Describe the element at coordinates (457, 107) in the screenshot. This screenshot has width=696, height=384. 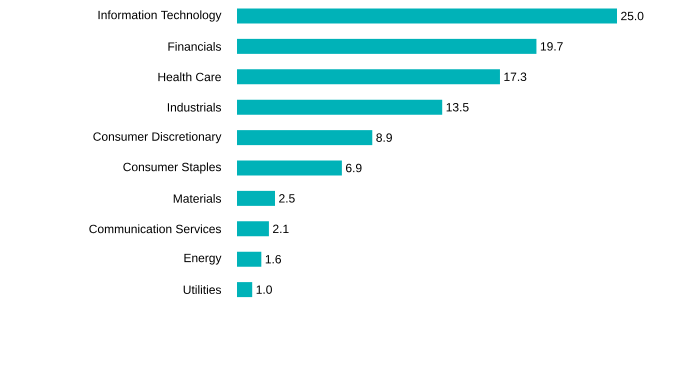
I see `data-label: 13.5` at that location.